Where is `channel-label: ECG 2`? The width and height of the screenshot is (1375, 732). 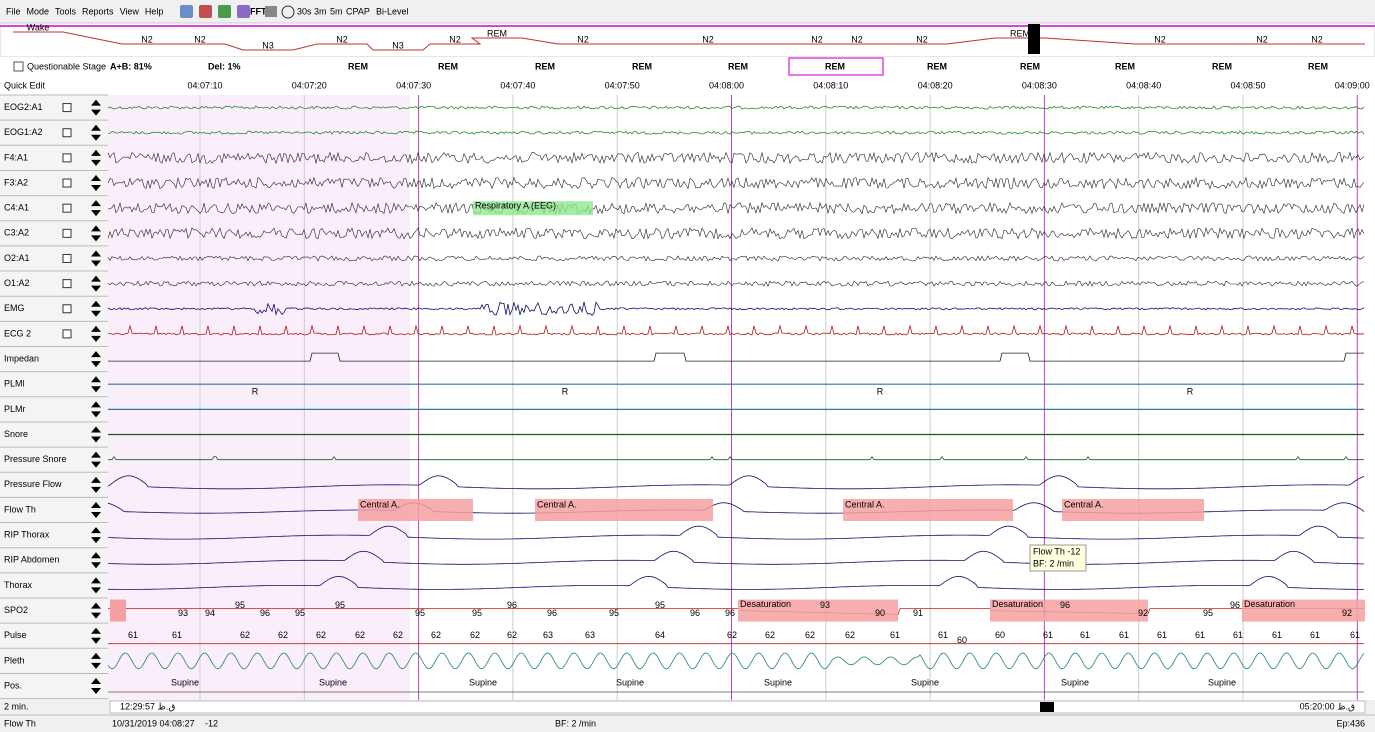 channel-label: ECG 2 is located at coordinates (17, 333).